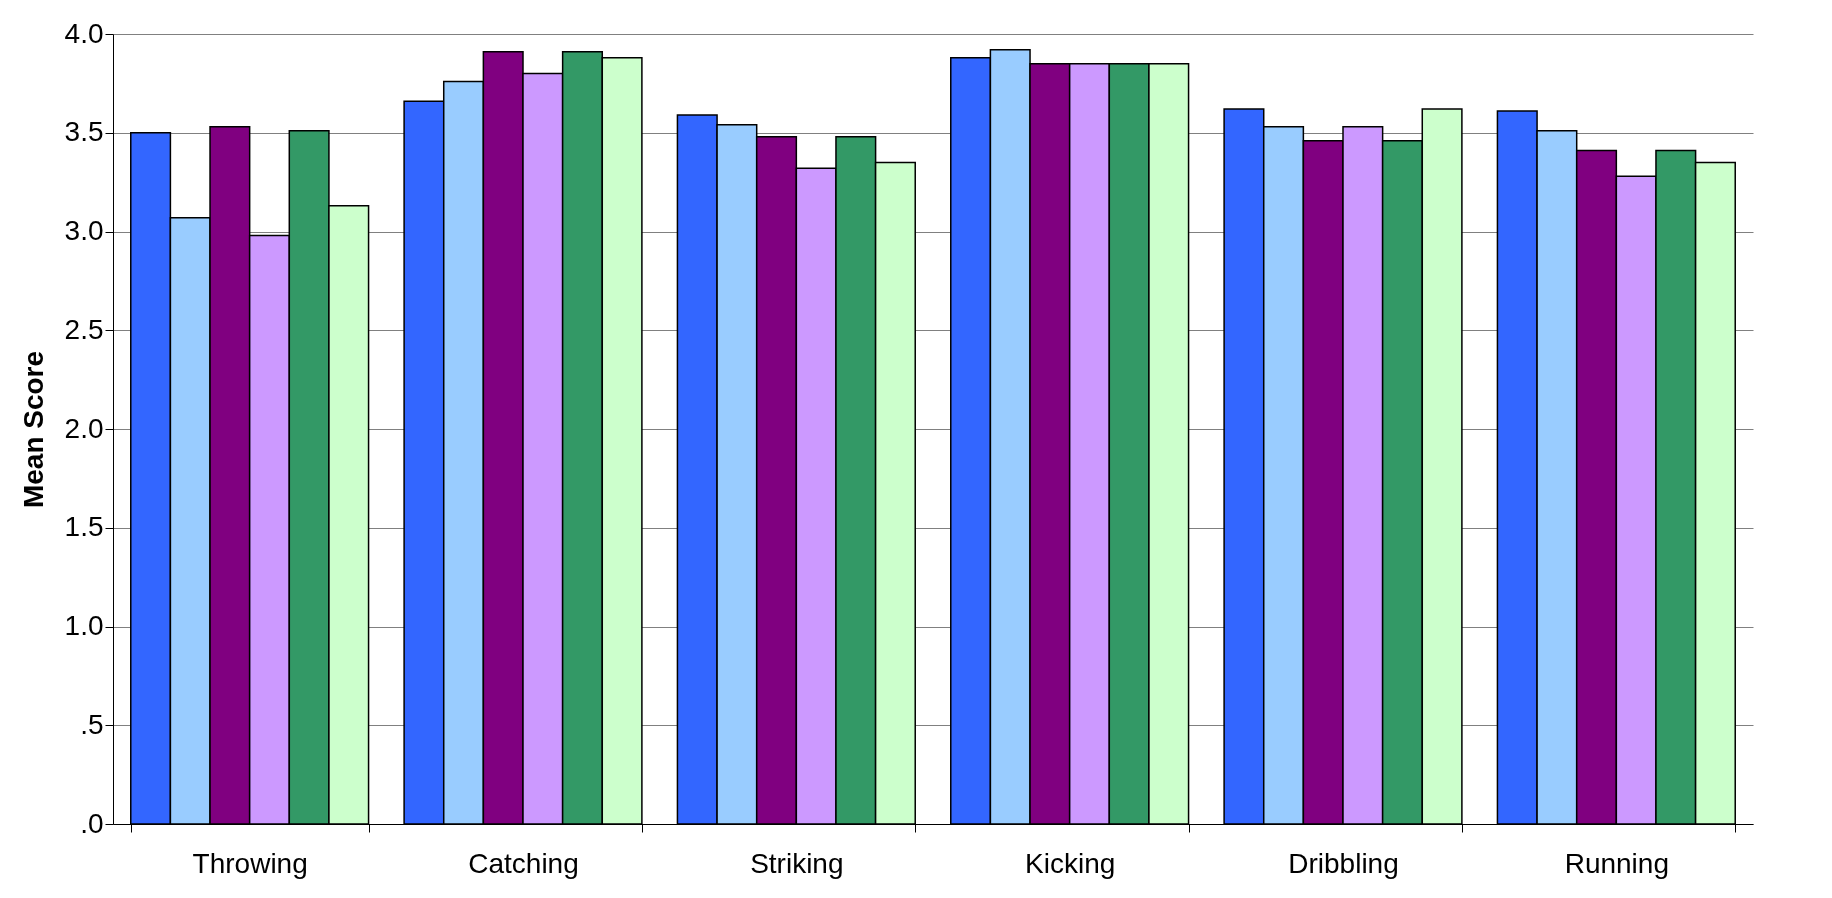 Image resolution: width=1832 pixels, height=898 pixels. What do you see at coordinates (33, 429) in the screenshot?
I see `y-axis-title: Mean Score` at bounding box center [33, 429].